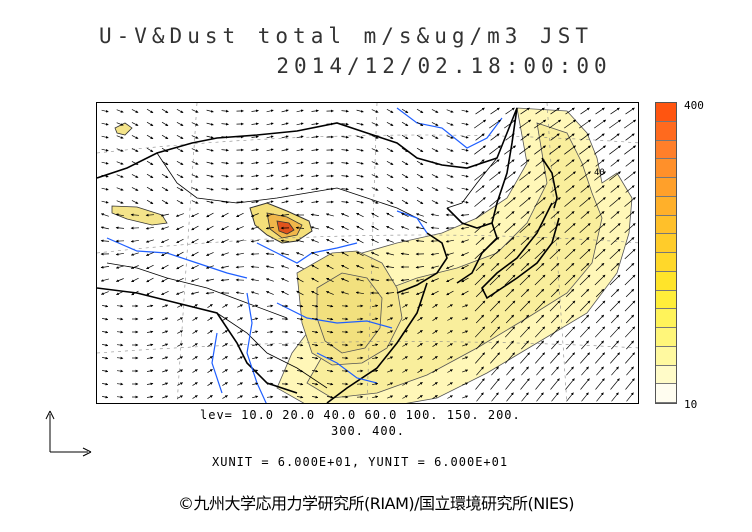 The height and width of the screenshot is (532, 752). Describe the element at coordinates (345, 36) in the screenshot. I see `map-title: U-V&Dust total m/s&ug/m3 JST` at that location.